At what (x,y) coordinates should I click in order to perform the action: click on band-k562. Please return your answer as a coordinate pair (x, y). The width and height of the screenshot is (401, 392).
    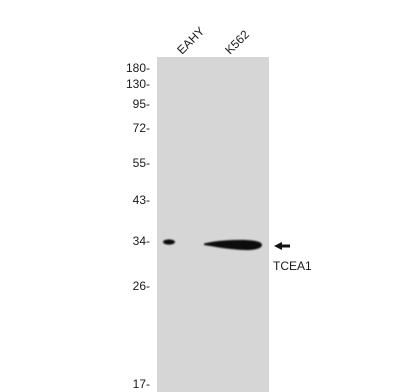
    Looking at the image, I should click on (233, 245).